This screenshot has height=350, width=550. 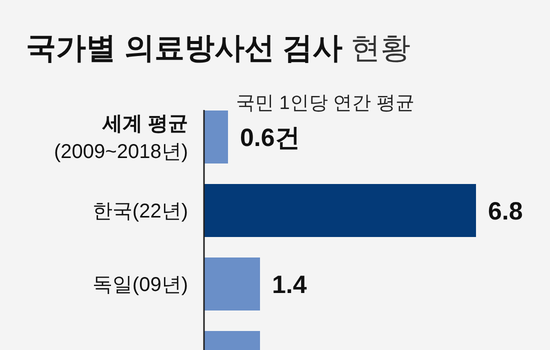 What do you see at coordinates (289, 285) in the screenshot?
I see `data-label: 1.4` at bounding box center [289, 285].